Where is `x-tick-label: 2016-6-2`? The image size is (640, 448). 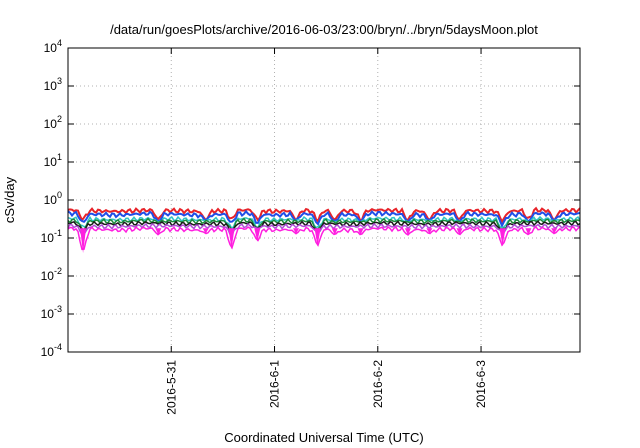
x-tick-label: 2016-6-2 is located at coordinates (378, 384).